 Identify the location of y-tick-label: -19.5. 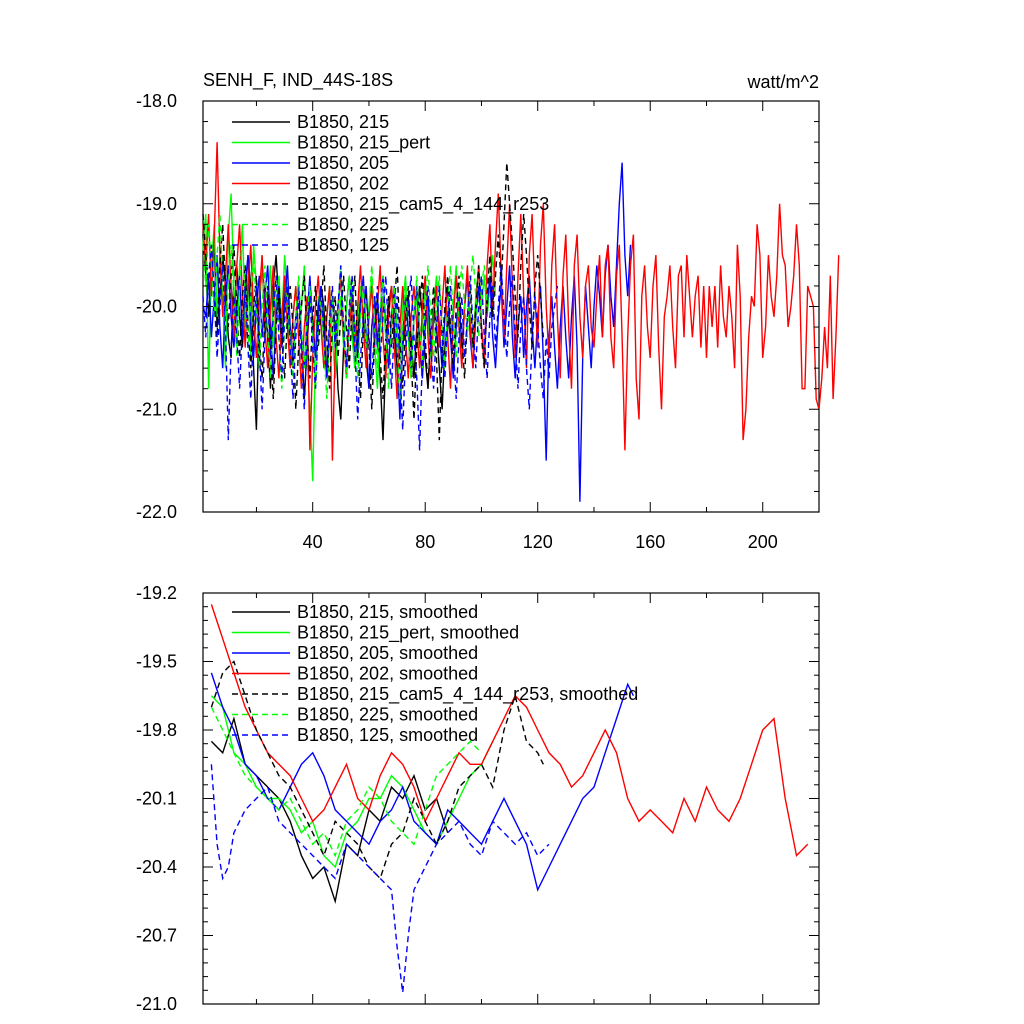
(156, 662).